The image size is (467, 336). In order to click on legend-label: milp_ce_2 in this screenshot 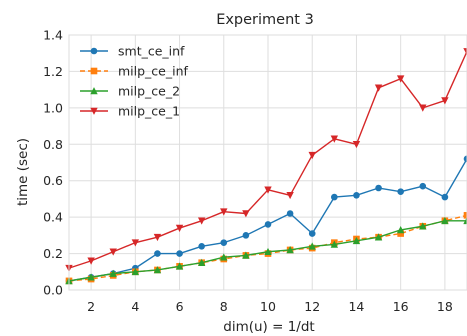, I will do `click(149, 91)`.